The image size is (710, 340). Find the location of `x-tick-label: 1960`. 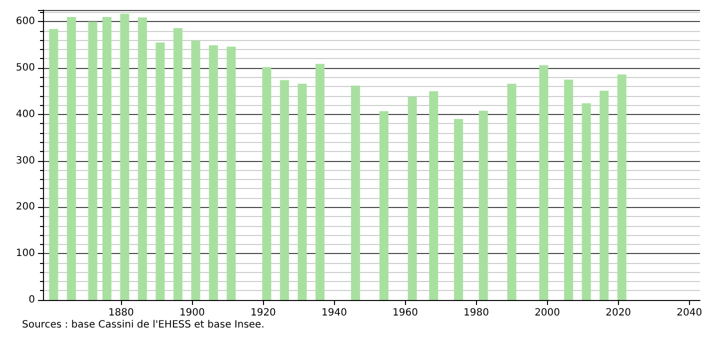

x-tick-label: 1960 is located at coordinates (405, 313).